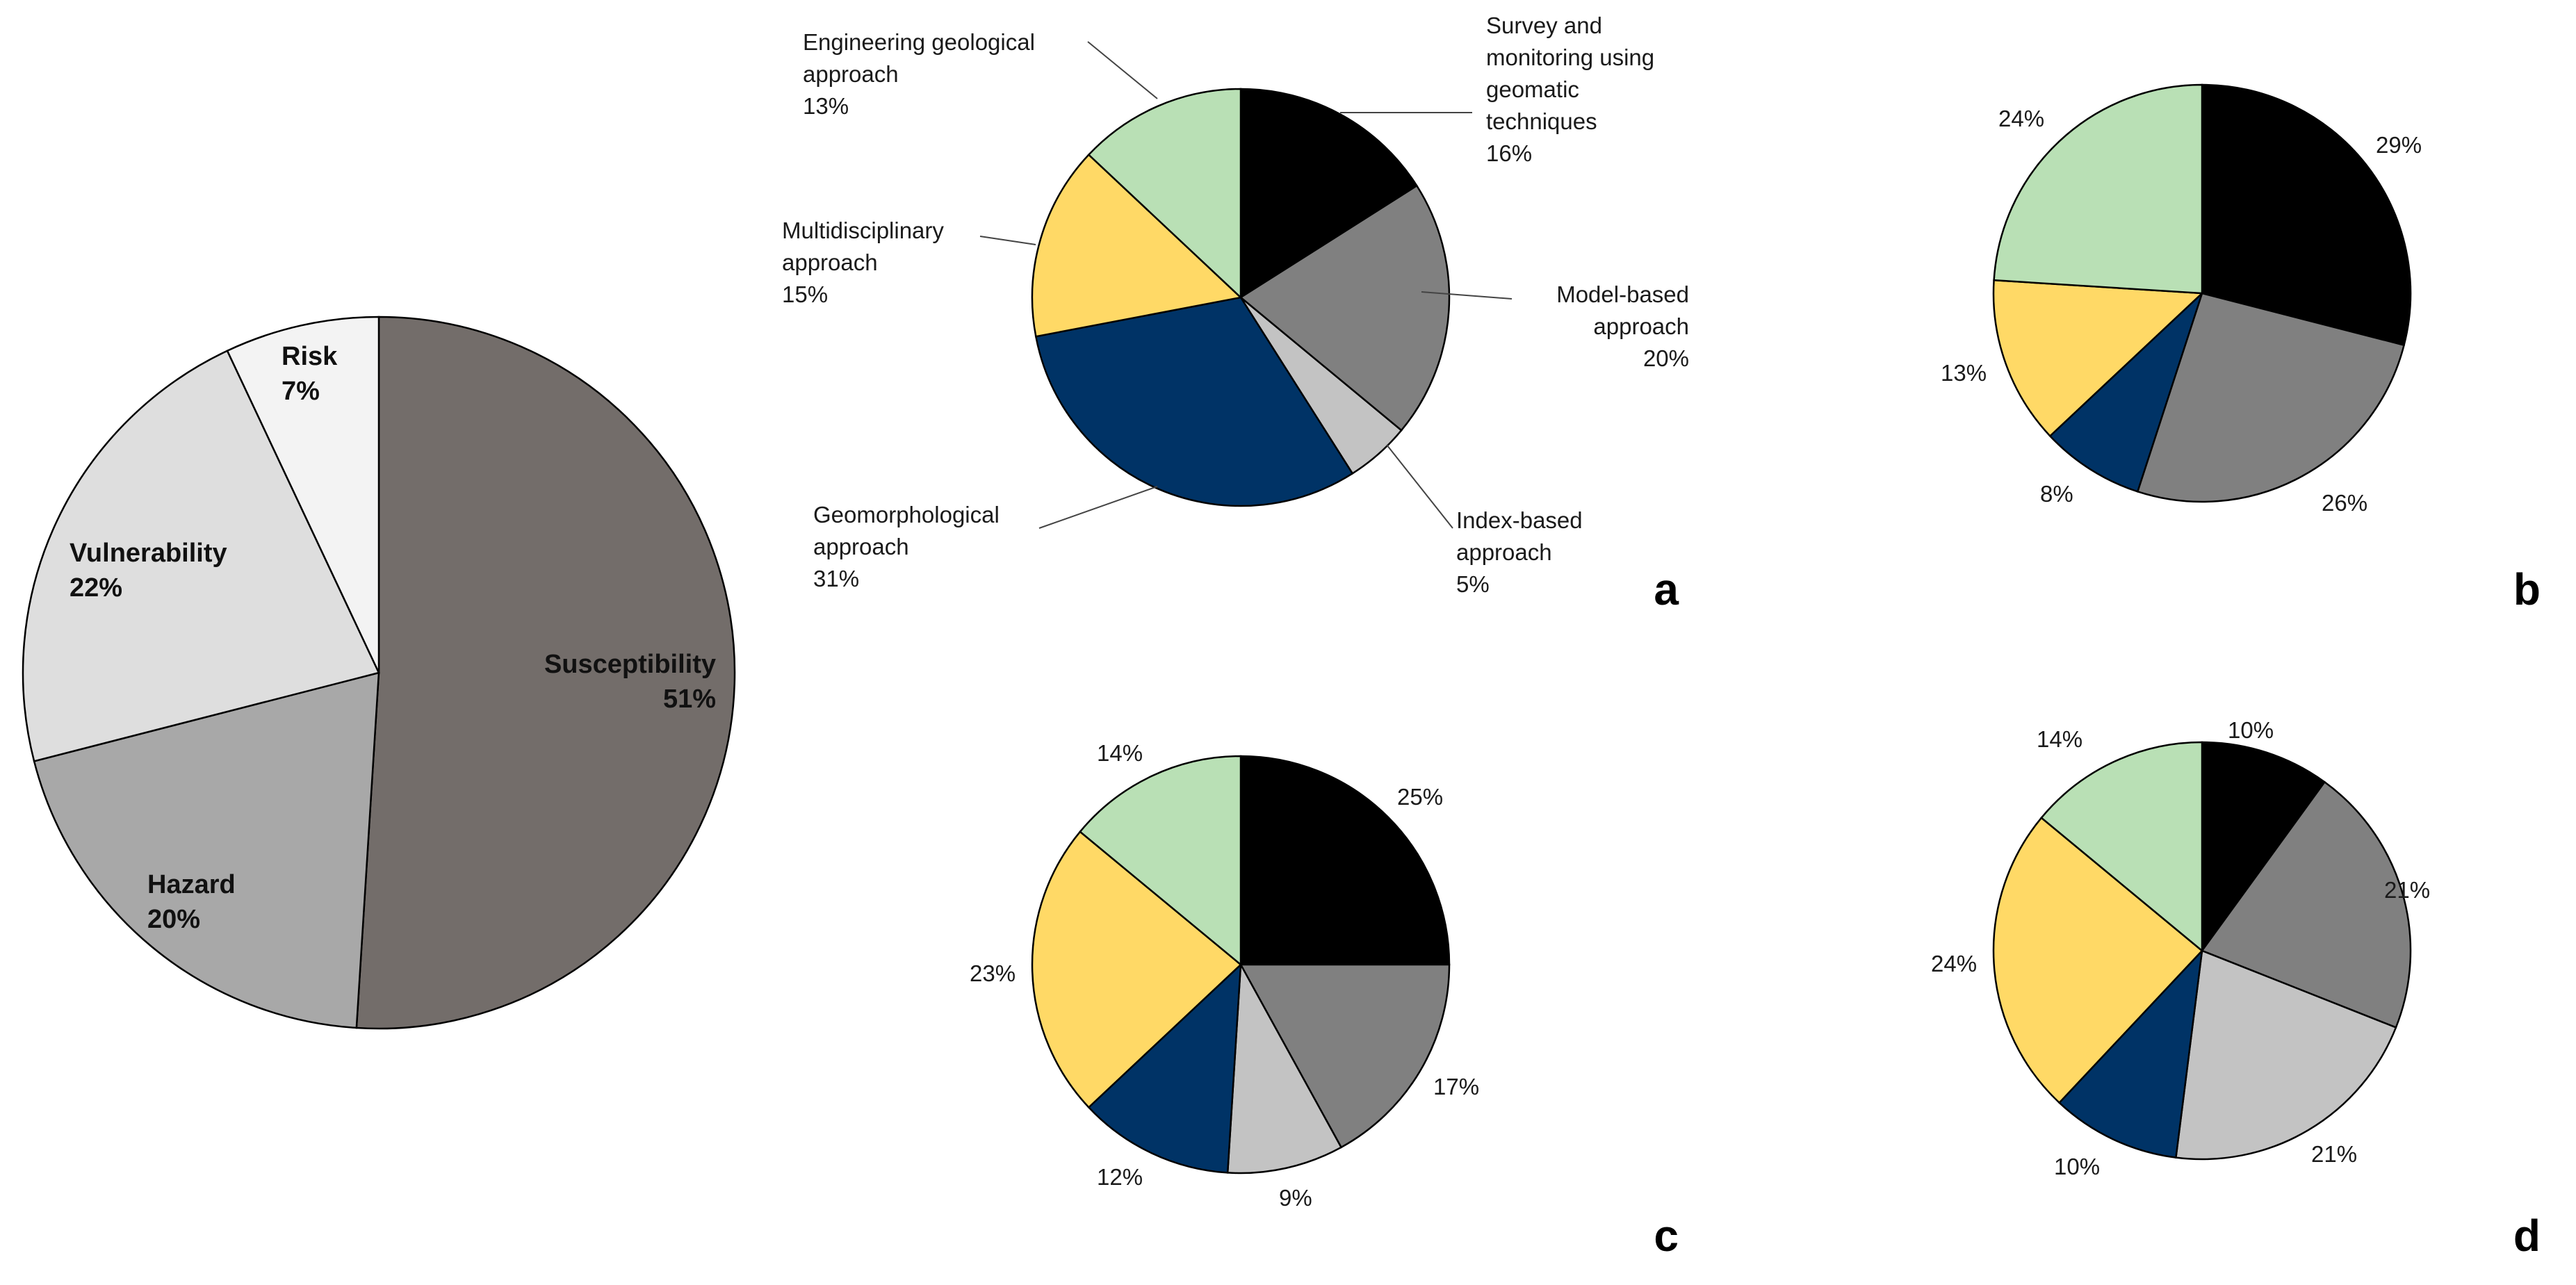 The image size is (2576, 1285). I want to click on slice-label-survey: monitoring using, so click(1570, 57).